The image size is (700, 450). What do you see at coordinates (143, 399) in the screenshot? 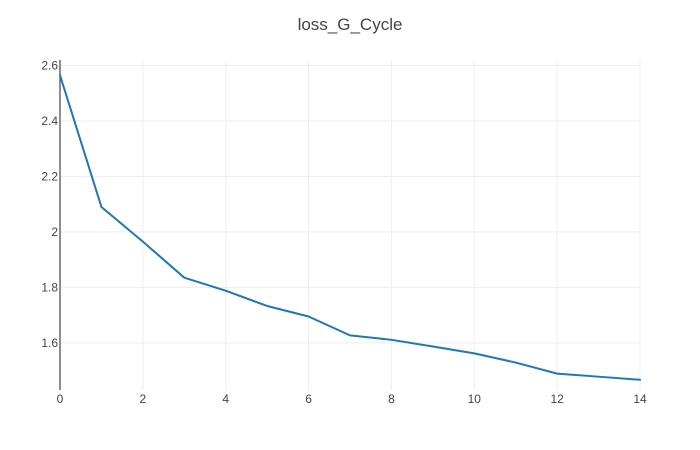
I see `x-tick-label: 2` at bounding box center [143, 399].